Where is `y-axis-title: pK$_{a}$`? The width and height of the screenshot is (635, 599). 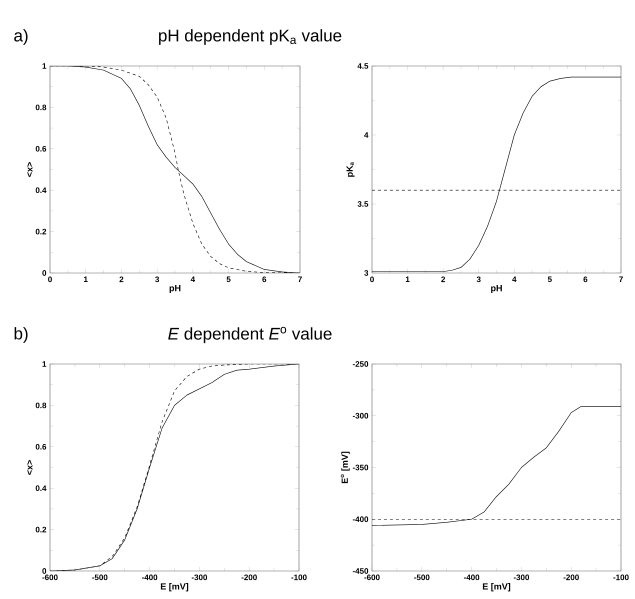
y-axis-title: pK$_{a}$ is located at coordinates (350, 169).